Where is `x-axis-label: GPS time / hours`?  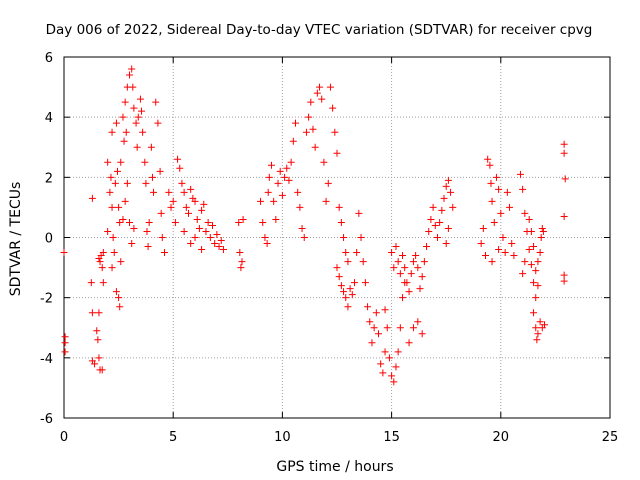
x-axis-label: GPS time / hours is located at coordinates (334, 467).